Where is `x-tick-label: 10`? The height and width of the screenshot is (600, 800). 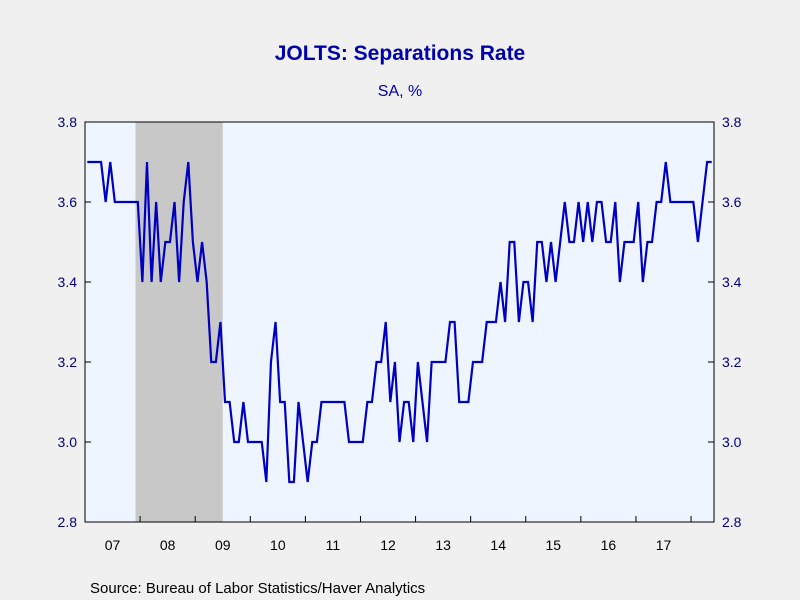
x-tick-label: 10 is located at coordinates (278, 545).